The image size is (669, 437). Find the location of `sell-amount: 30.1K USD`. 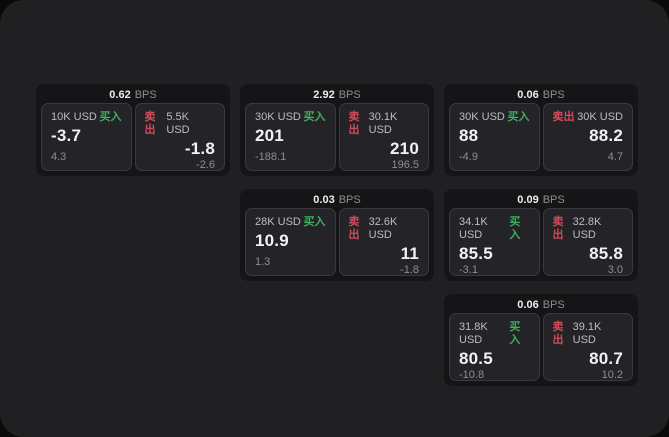

sell-amount: 30.1K USD is located at coordinates (383, 123).